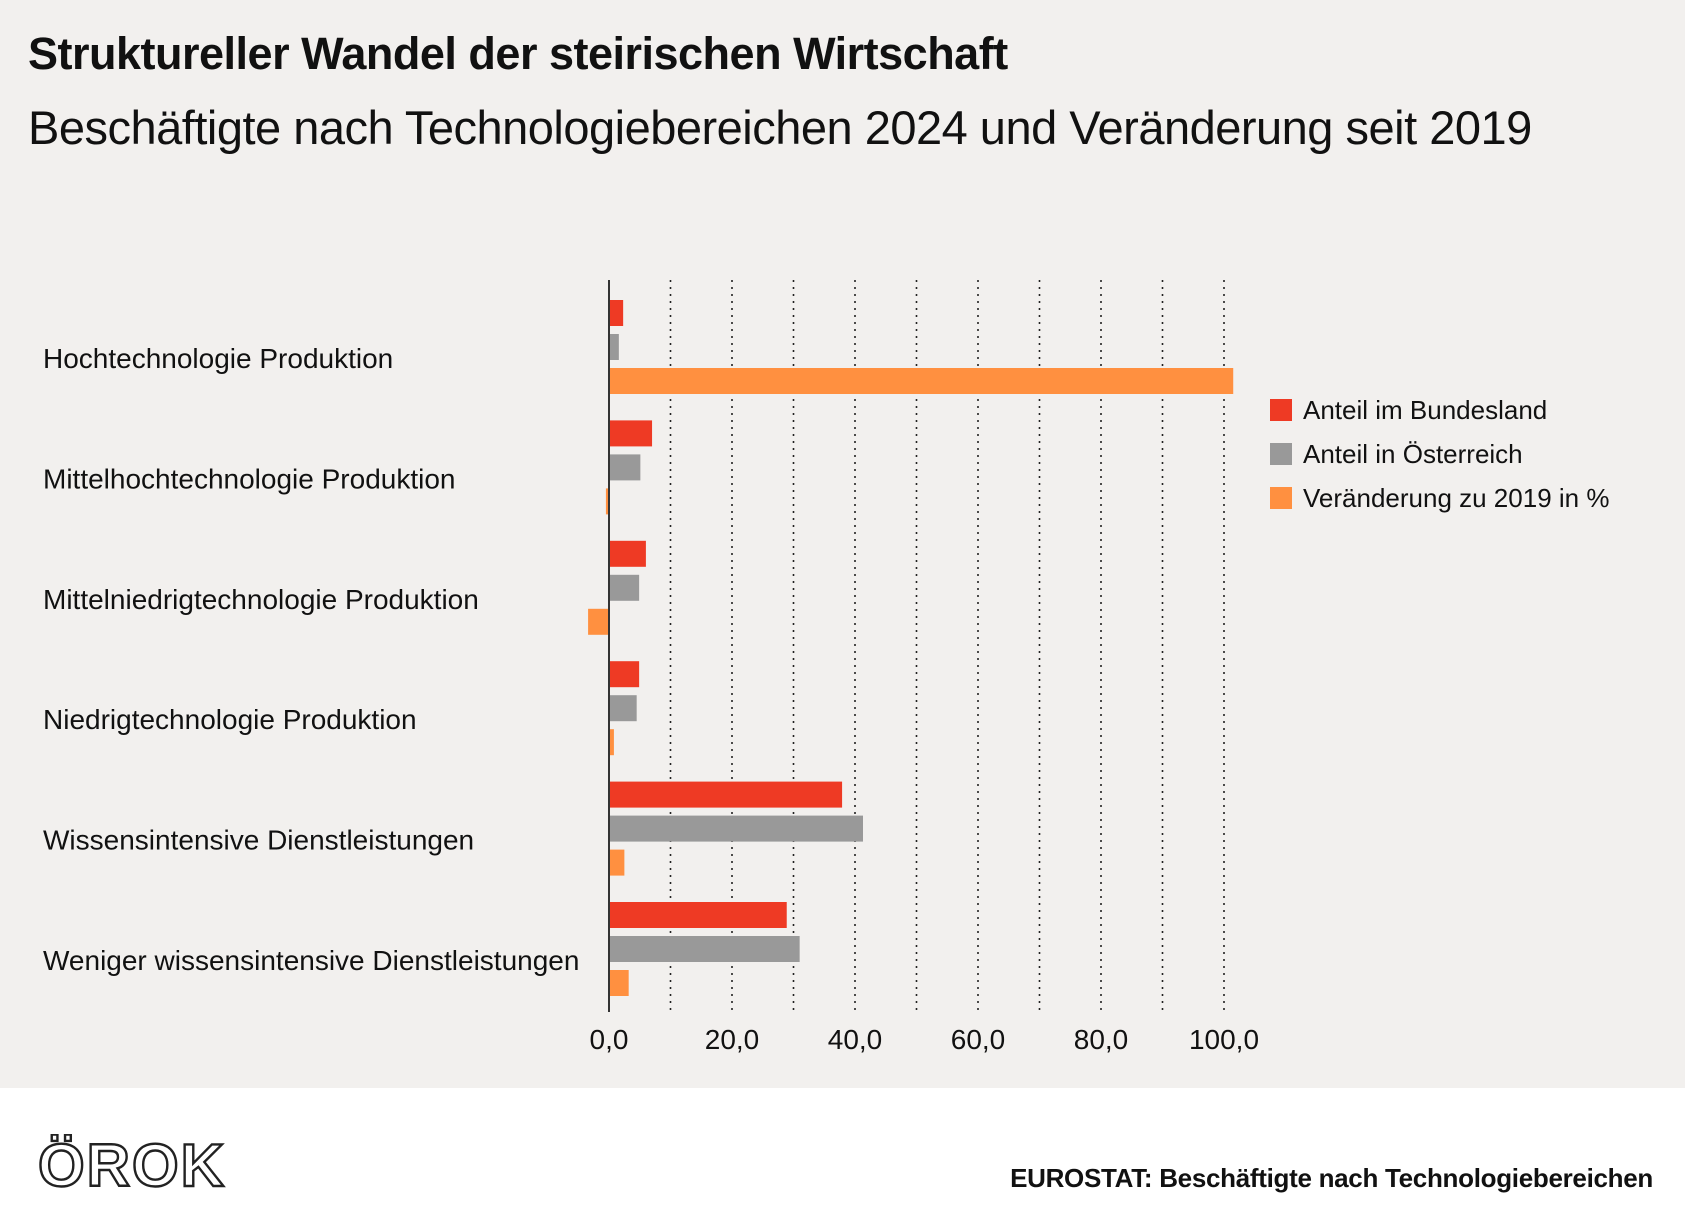 This screenshot has height=1229, width=1685. Describe the element at coordinates (218, 358) in the screenshot. I see `category-label: Hochtechnologie Produktion` at that location.